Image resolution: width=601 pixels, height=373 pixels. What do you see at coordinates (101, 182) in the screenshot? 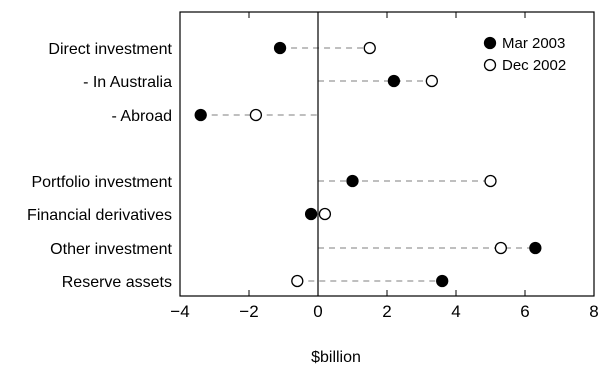
I see `category-label: Portfolio investment` at bounding box center [101, 182].